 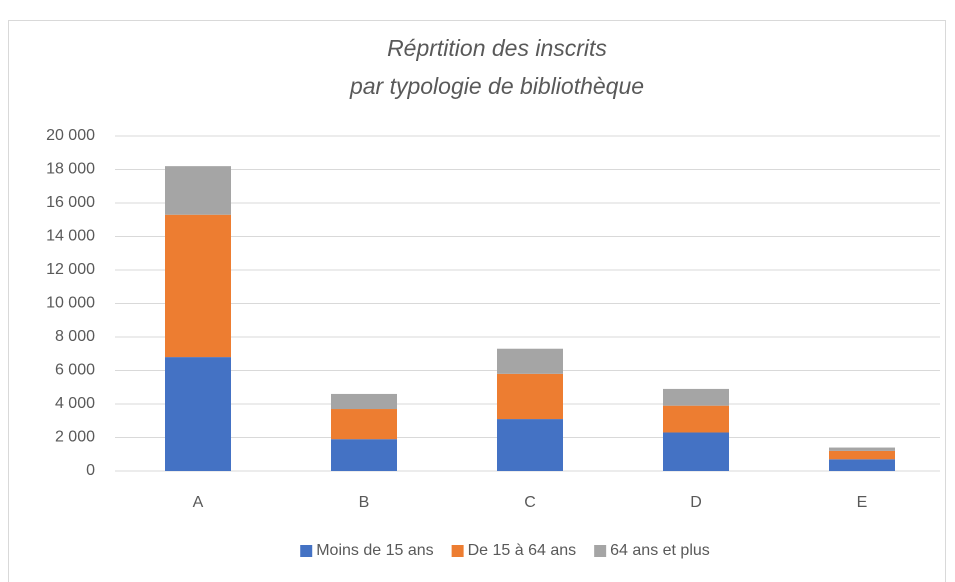 I want to click on x-tick-label: D, so click(x=696, y=502).